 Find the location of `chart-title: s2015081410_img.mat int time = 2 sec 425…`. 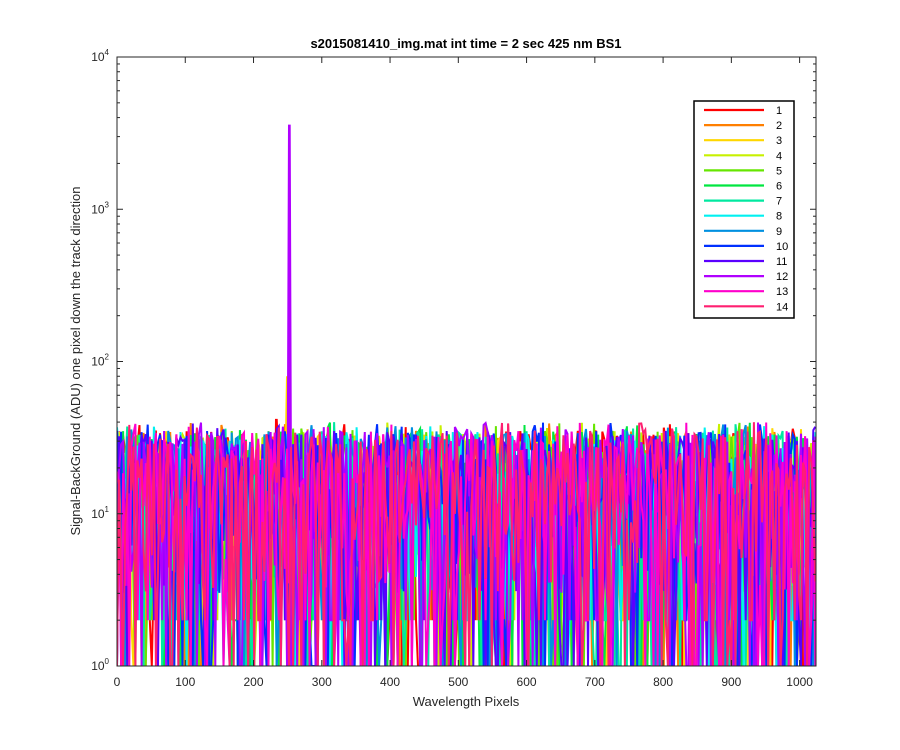

chart-title: s2015081410_img.mat int time = 2 sec 425… is located at coordinates (465, 43).